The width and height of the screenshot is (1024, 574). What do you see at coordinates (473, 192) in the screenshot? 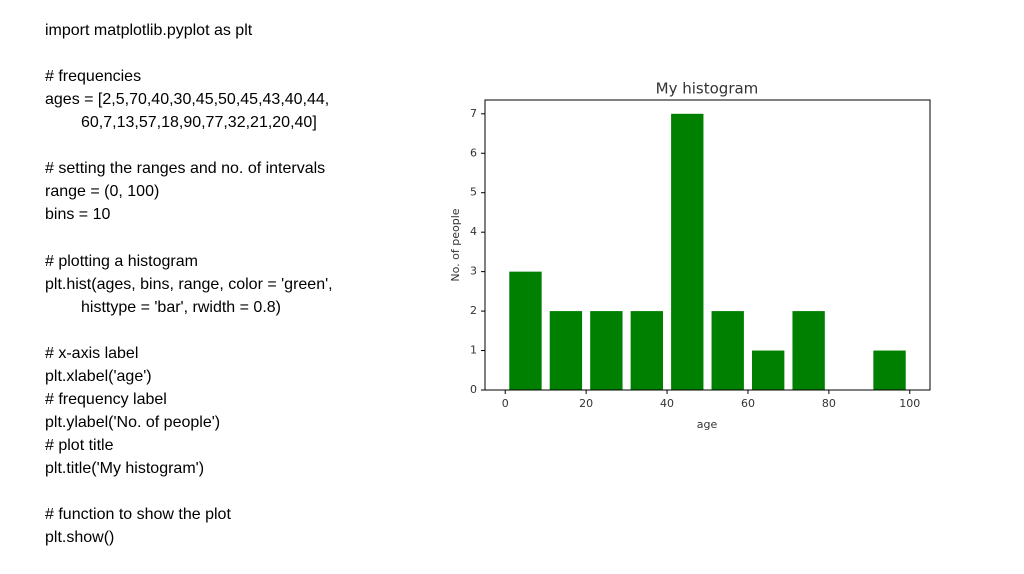
I see `y-tick-label: 5` at bounding box center [473, 192].